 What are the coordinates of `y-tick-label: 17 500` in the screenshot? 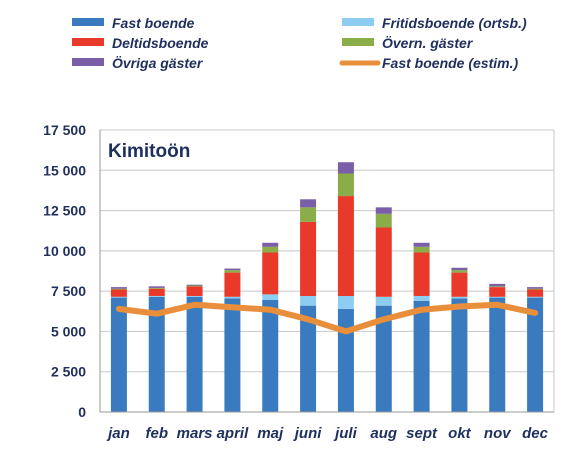 It's located at (64, 130).